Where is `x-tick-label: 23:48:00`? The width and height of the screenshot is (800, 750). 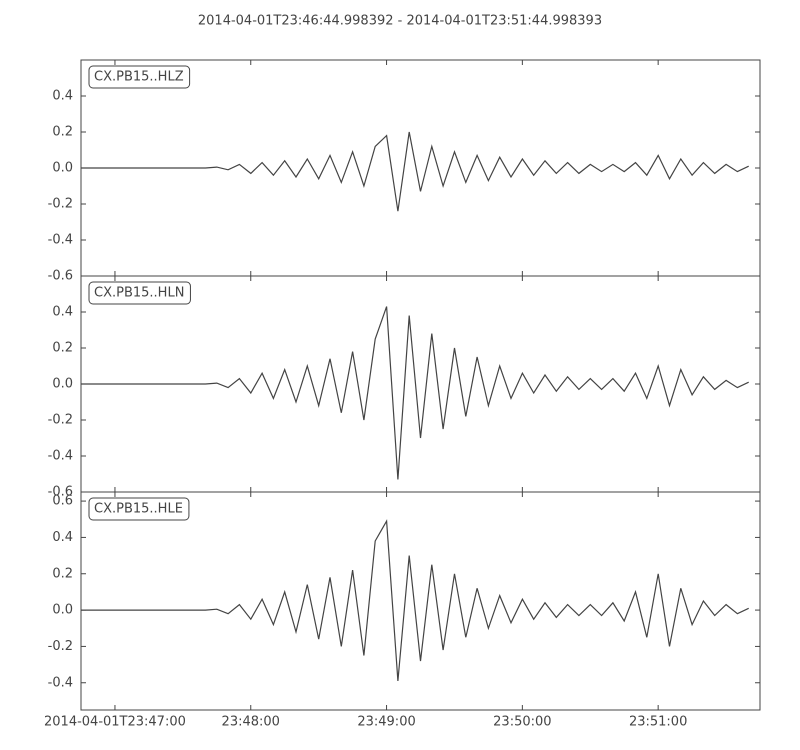
x-tick-label: 23:48:00 is located at coordinates (251, 722).